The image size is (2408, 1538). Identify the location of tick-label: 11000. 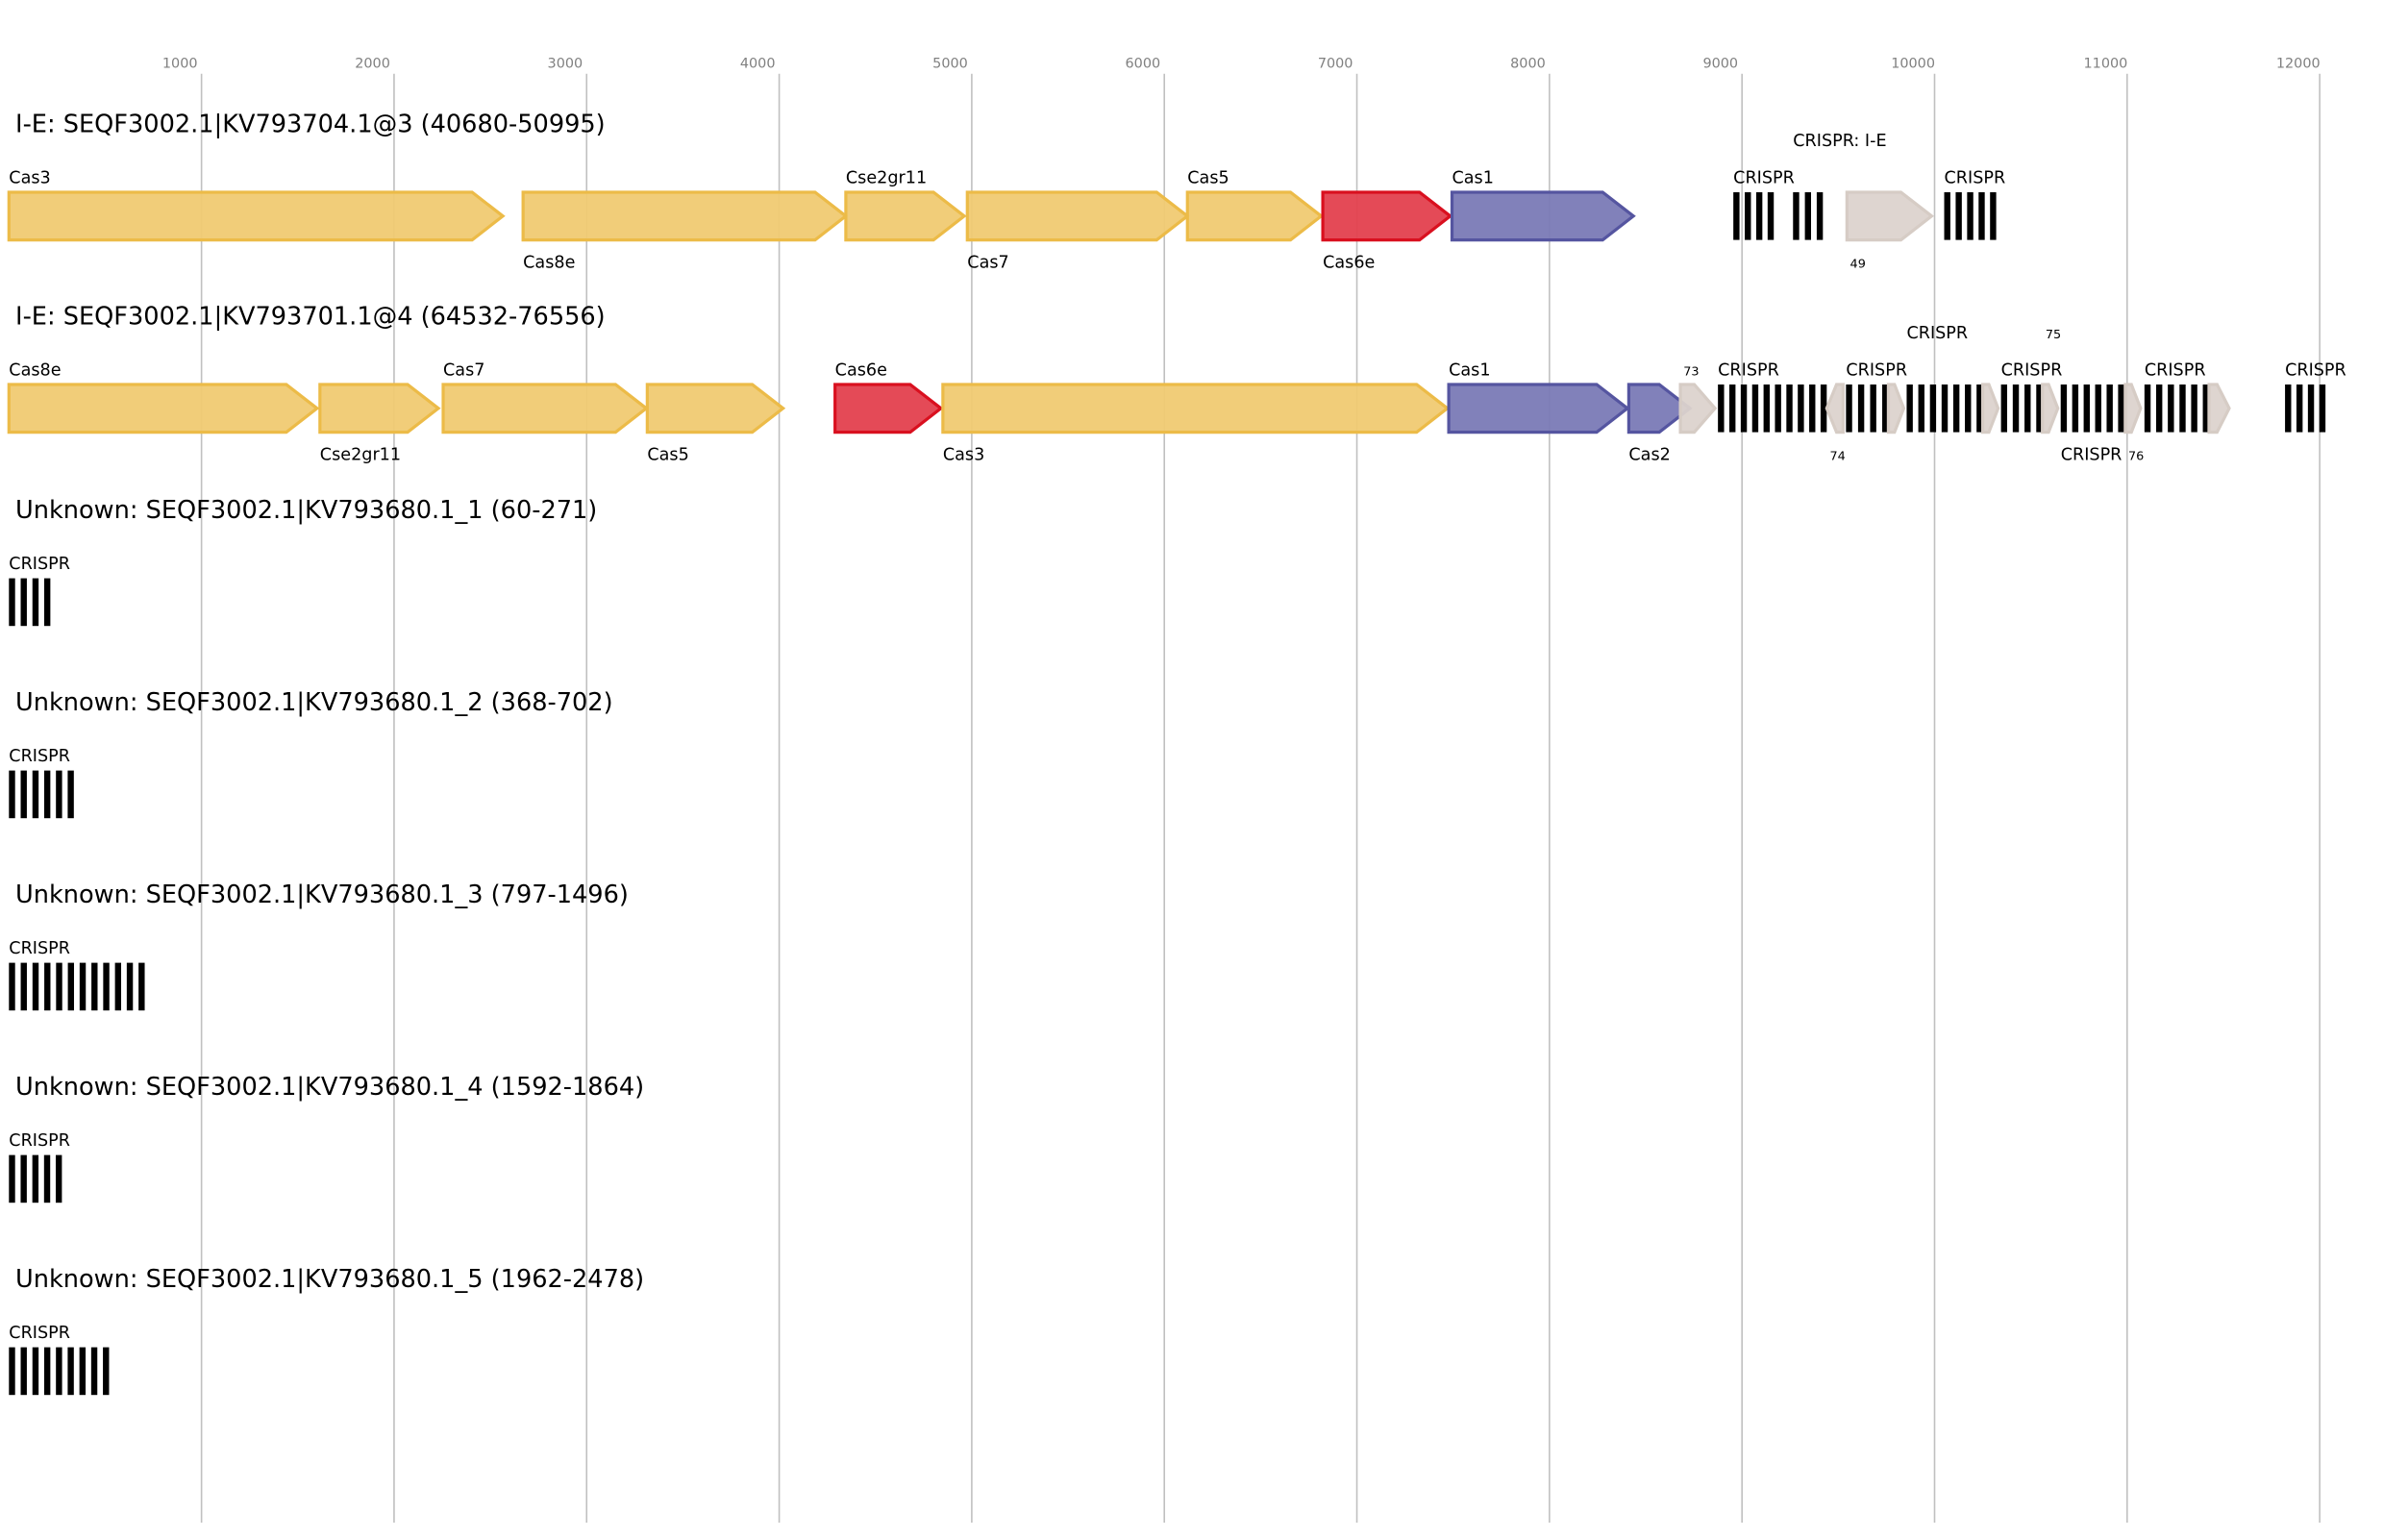
(2106, 64).